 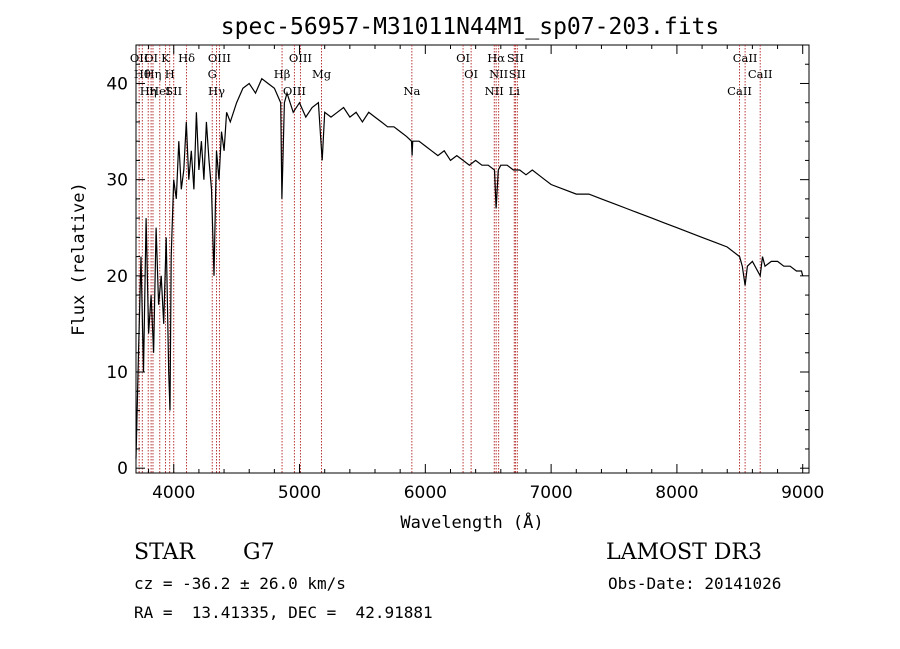 What do you see at coordinates (117, 181) in the screenshot?
I see `y-tick-label: 30` at bounding box center [117, 181].